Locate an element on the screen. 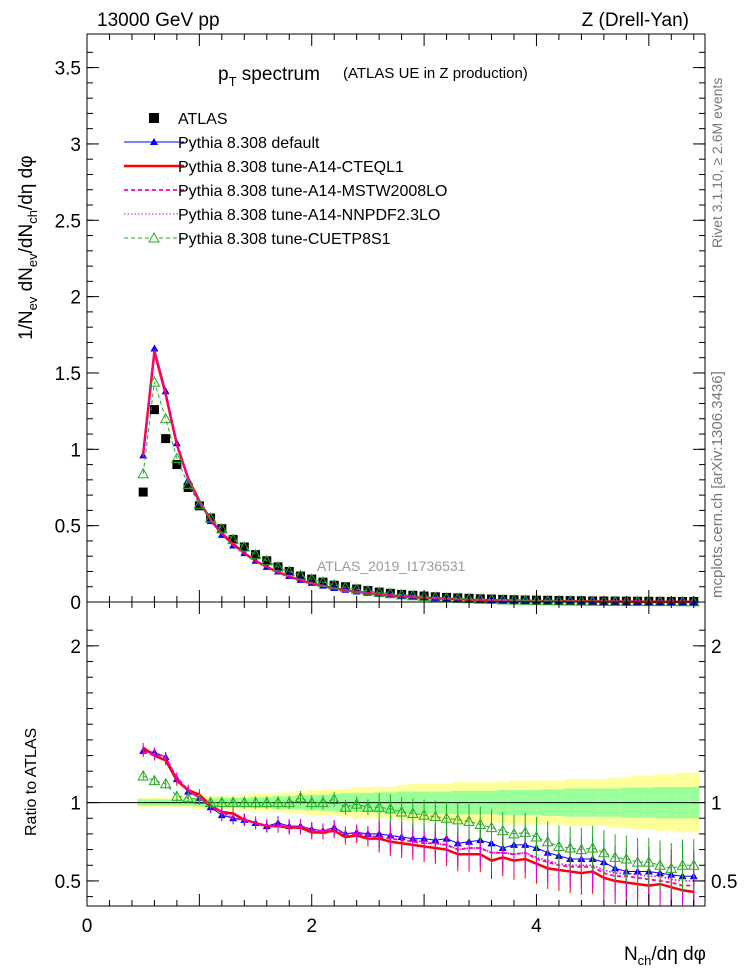 Image resolution: width=746 pixels, height=972 pixels. legend-label: Pythia 8.308 tune-A14-CTEQL1 is located at coordinates (291, 167).